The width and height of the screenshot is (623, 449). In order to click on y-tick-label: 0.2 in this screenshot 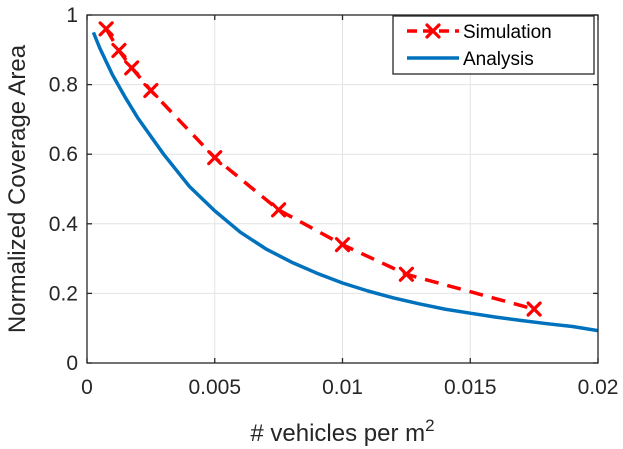, I will do `click(63, 293)`.